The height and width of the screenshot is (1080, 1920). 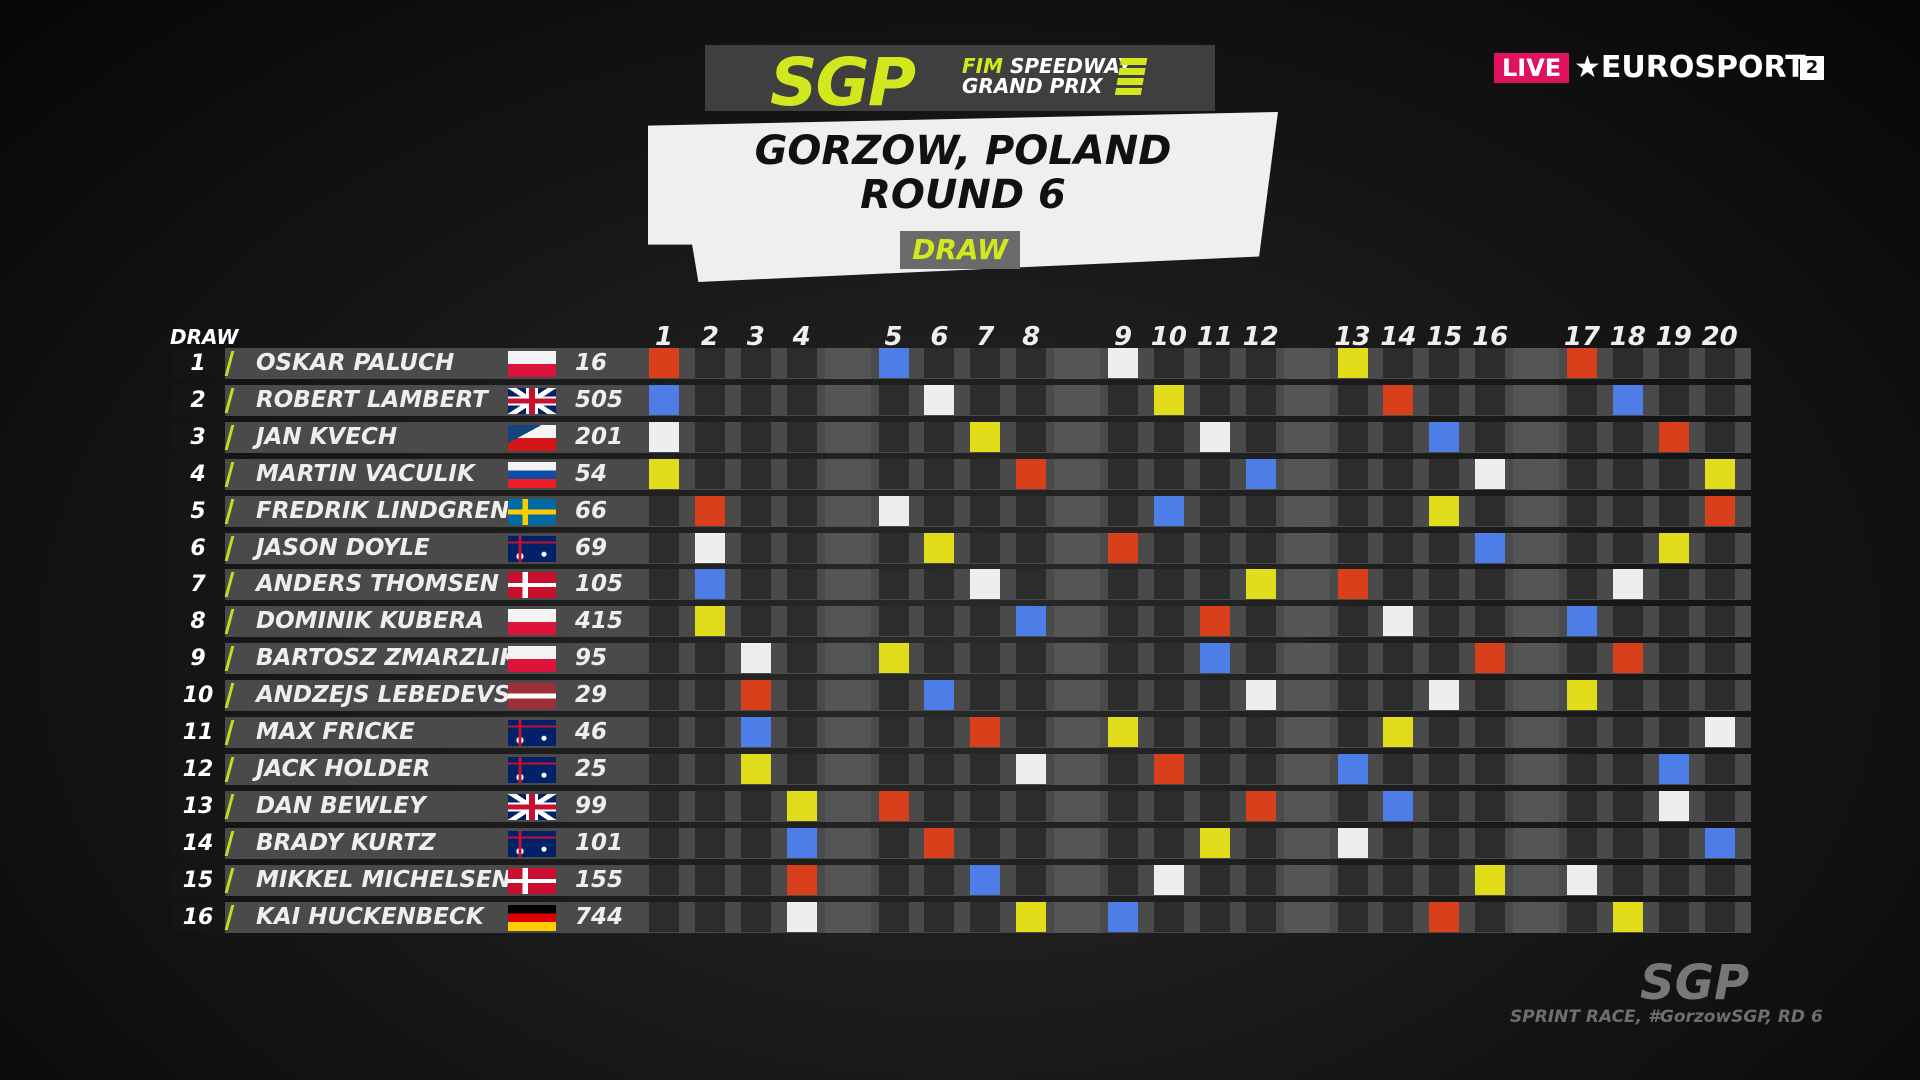 What do you see at coordinates (1352, 337) in the screenshot?
I see `heat-header-13: 13` at bounding box center [1352, 337].